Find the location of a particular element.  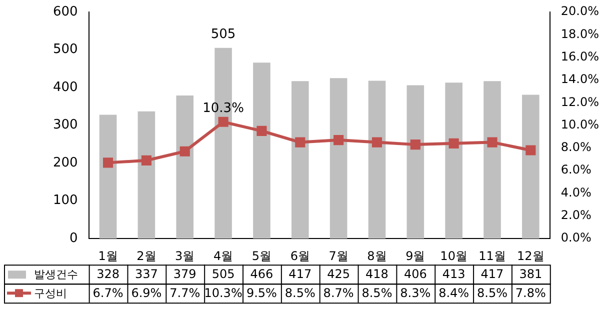

y2-tick-label: 0.0% is located at coordinates (576, 237).